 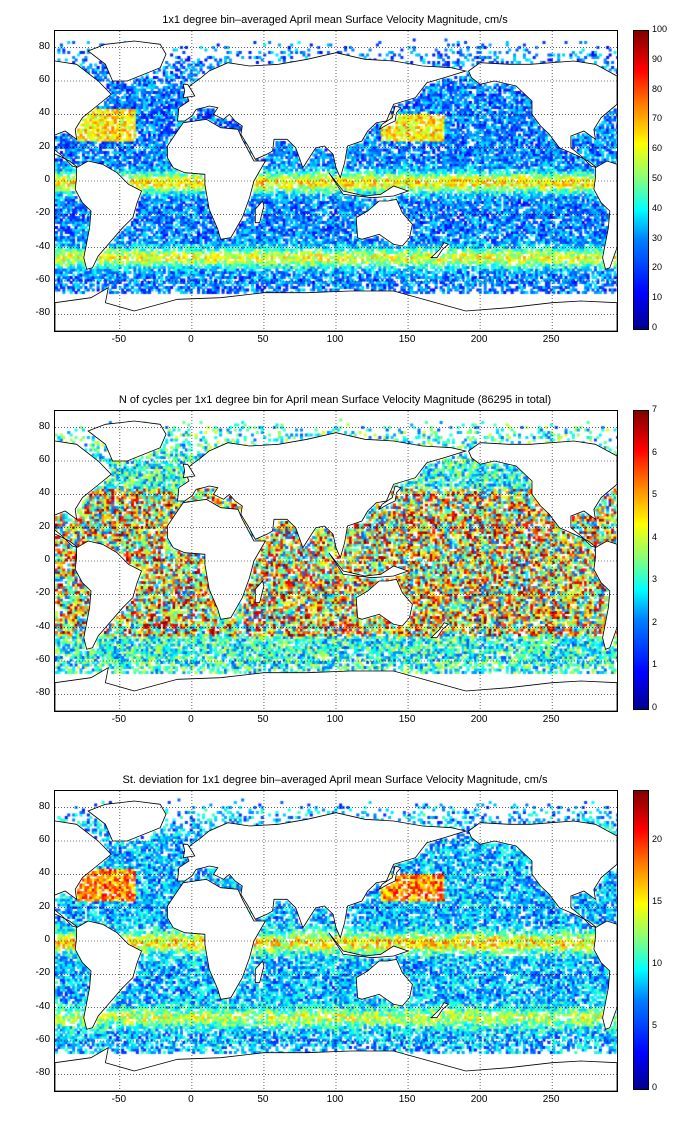 What do you see at coordinates (655, 664) in the screenshot?
I see `colorbar-tick-label: 1` at bounding box center [655, 664].